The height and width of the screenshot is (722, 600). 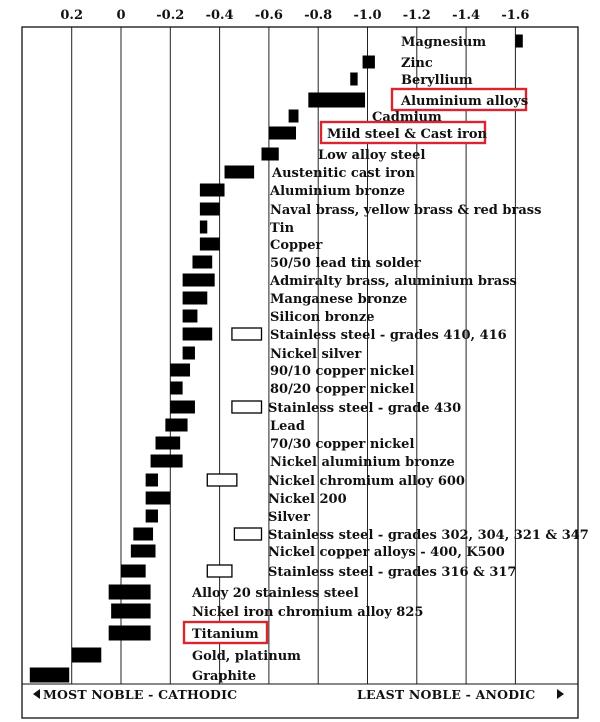 What do you see at coordinates (337, 191) in the screenshot?
I see `material-label: Aluminium bronze` at bounding box center [337, 191].